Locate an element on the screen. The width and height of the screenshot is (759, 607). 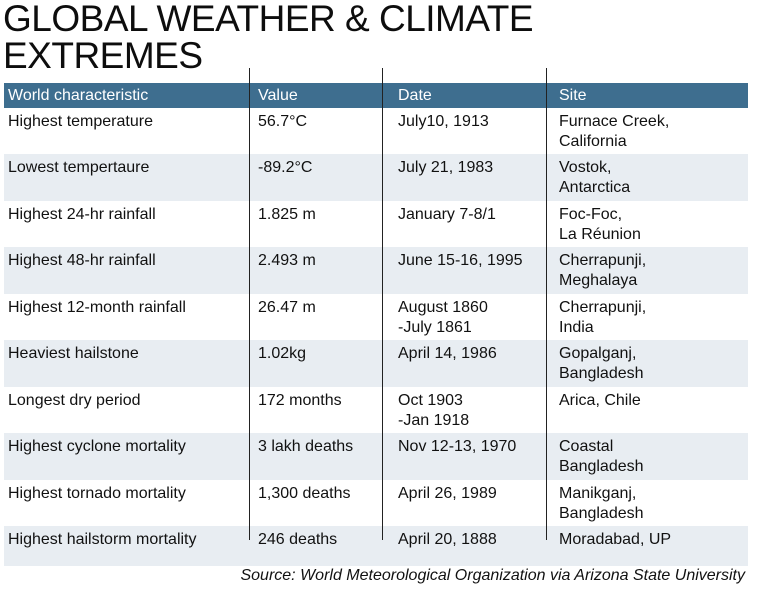
cell-date: July10, 1913 is located at coordinates (443, 121).